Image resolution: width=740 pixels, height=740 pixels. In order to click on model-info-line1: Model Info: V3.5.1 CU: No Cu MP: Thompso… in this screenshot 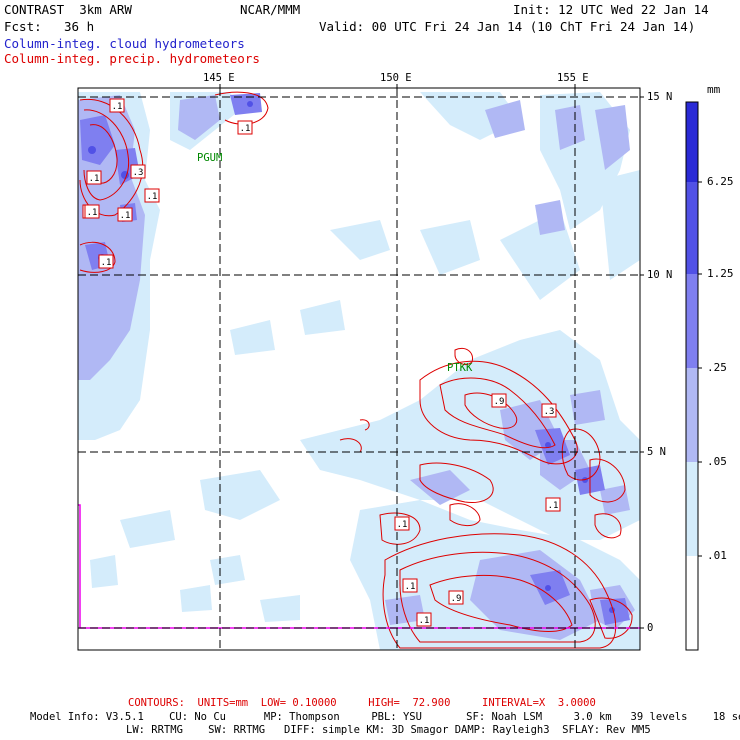, I will do `click(385, 717)`.